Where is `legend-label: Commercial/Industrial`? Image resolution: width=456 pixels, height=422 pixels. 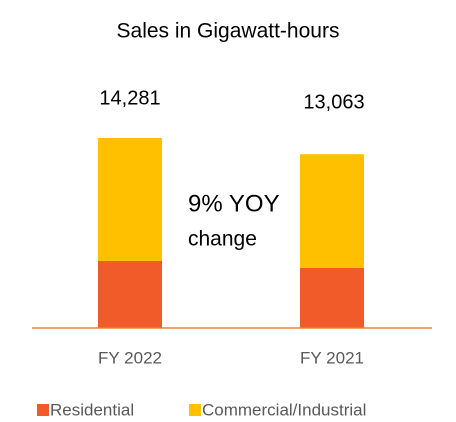
legend-label: Commercial/Industrial is located at coordinates (284, 409).